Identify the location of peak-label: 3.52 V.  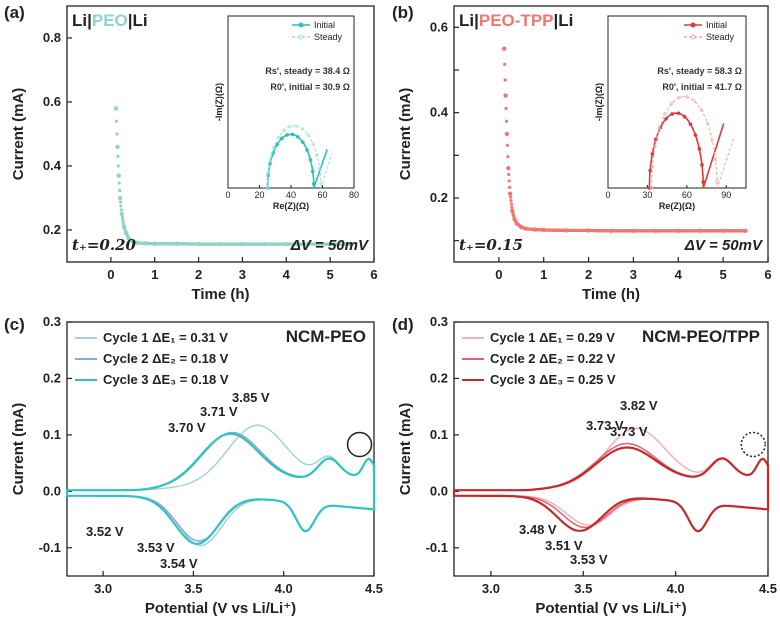
(105, 531).